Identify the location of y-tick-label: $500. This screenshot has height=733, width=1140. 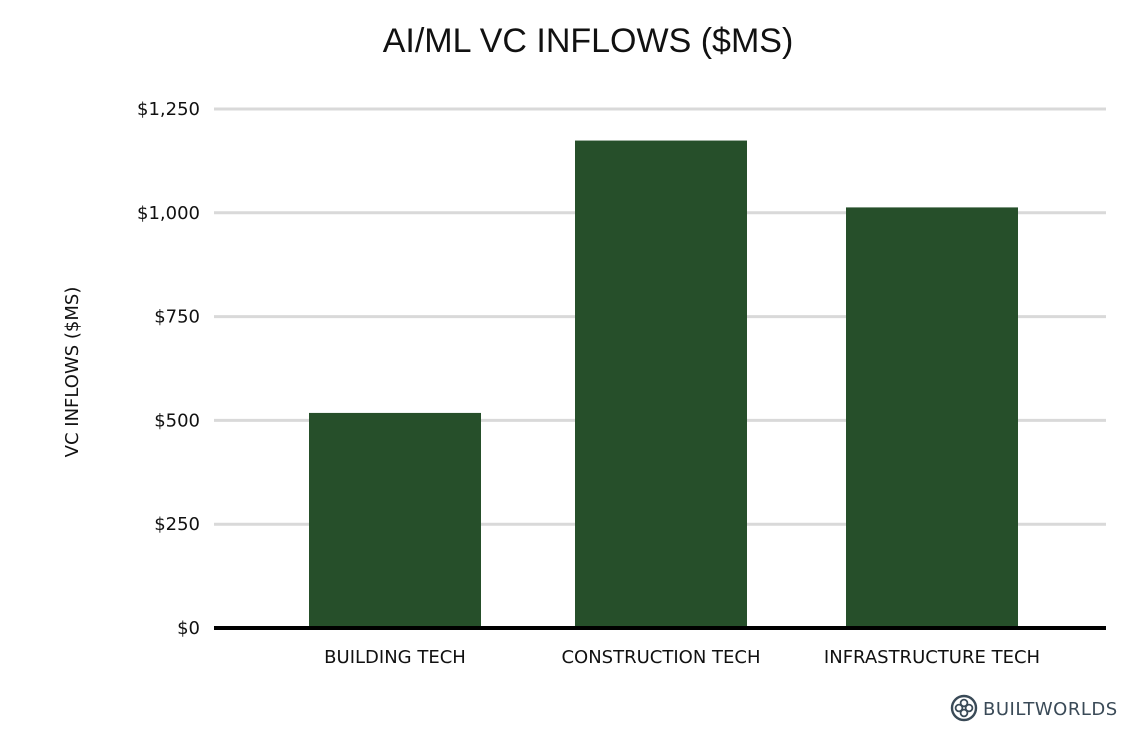
(177, 420).